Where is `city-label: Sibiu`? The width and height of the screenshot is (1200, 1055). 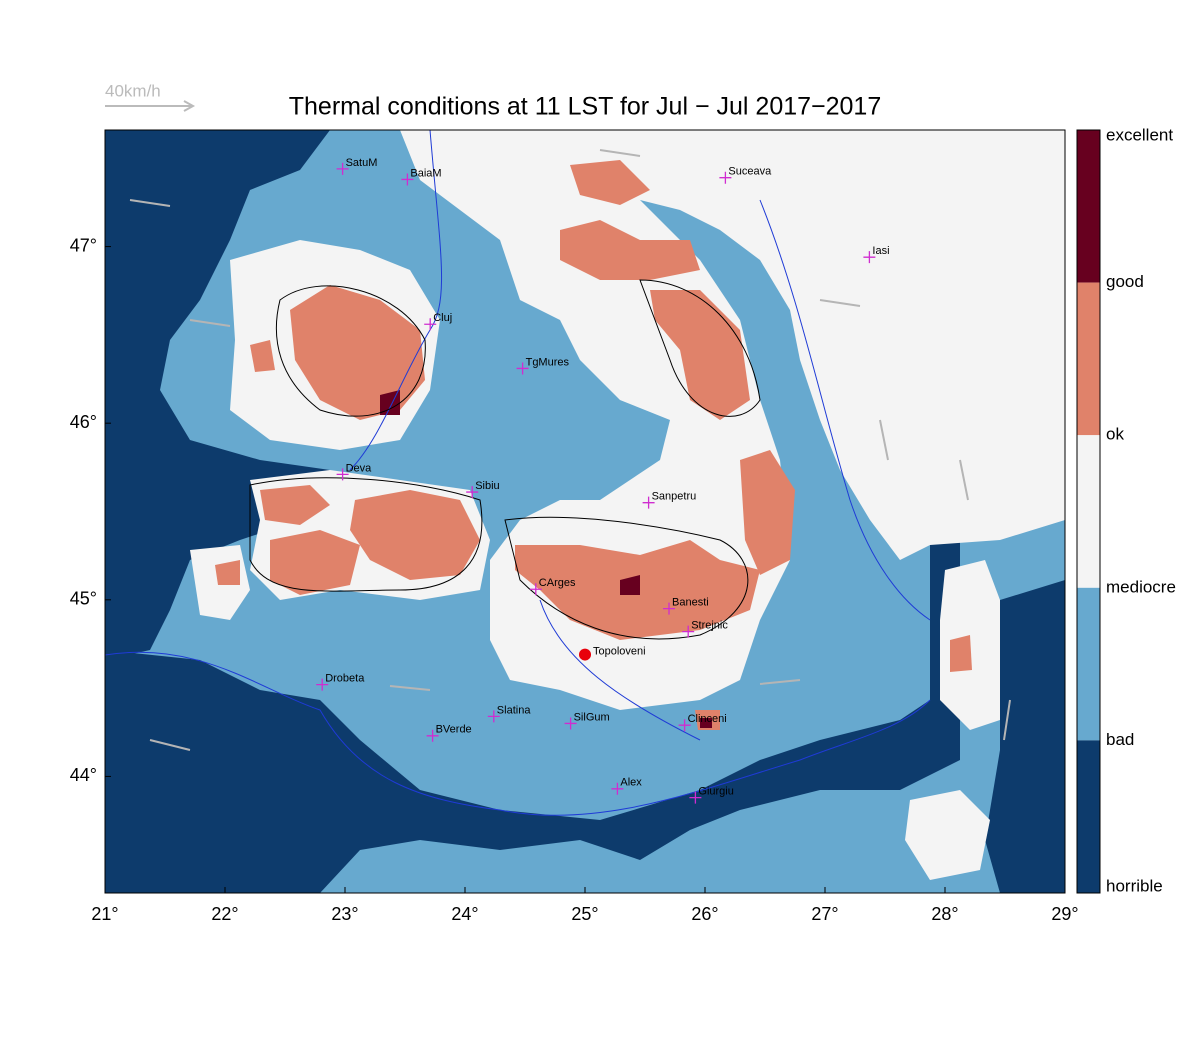
city-label: Sibiu is located at coordinates (487, 486).